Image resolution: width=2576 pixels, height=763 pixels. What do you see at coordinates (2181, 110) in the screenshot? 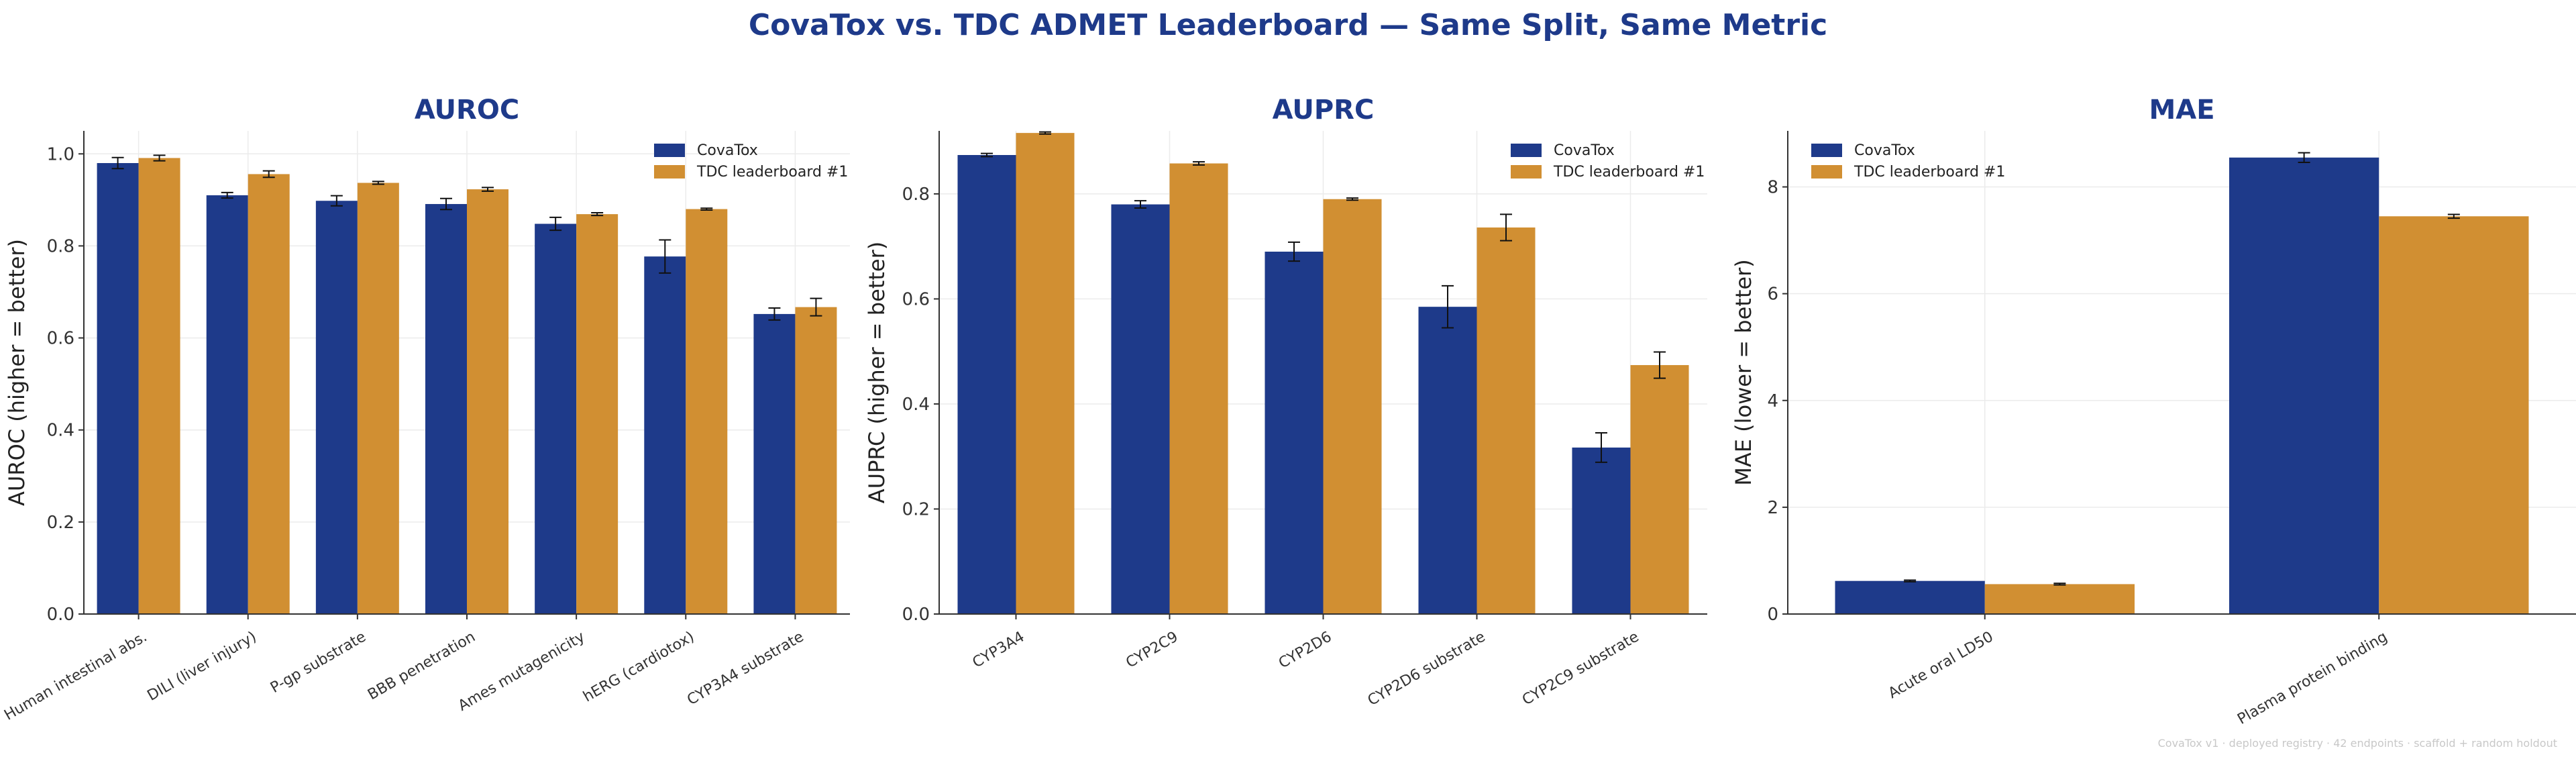
I see `panel-title: MAE` at bounding box center [2181, 110].